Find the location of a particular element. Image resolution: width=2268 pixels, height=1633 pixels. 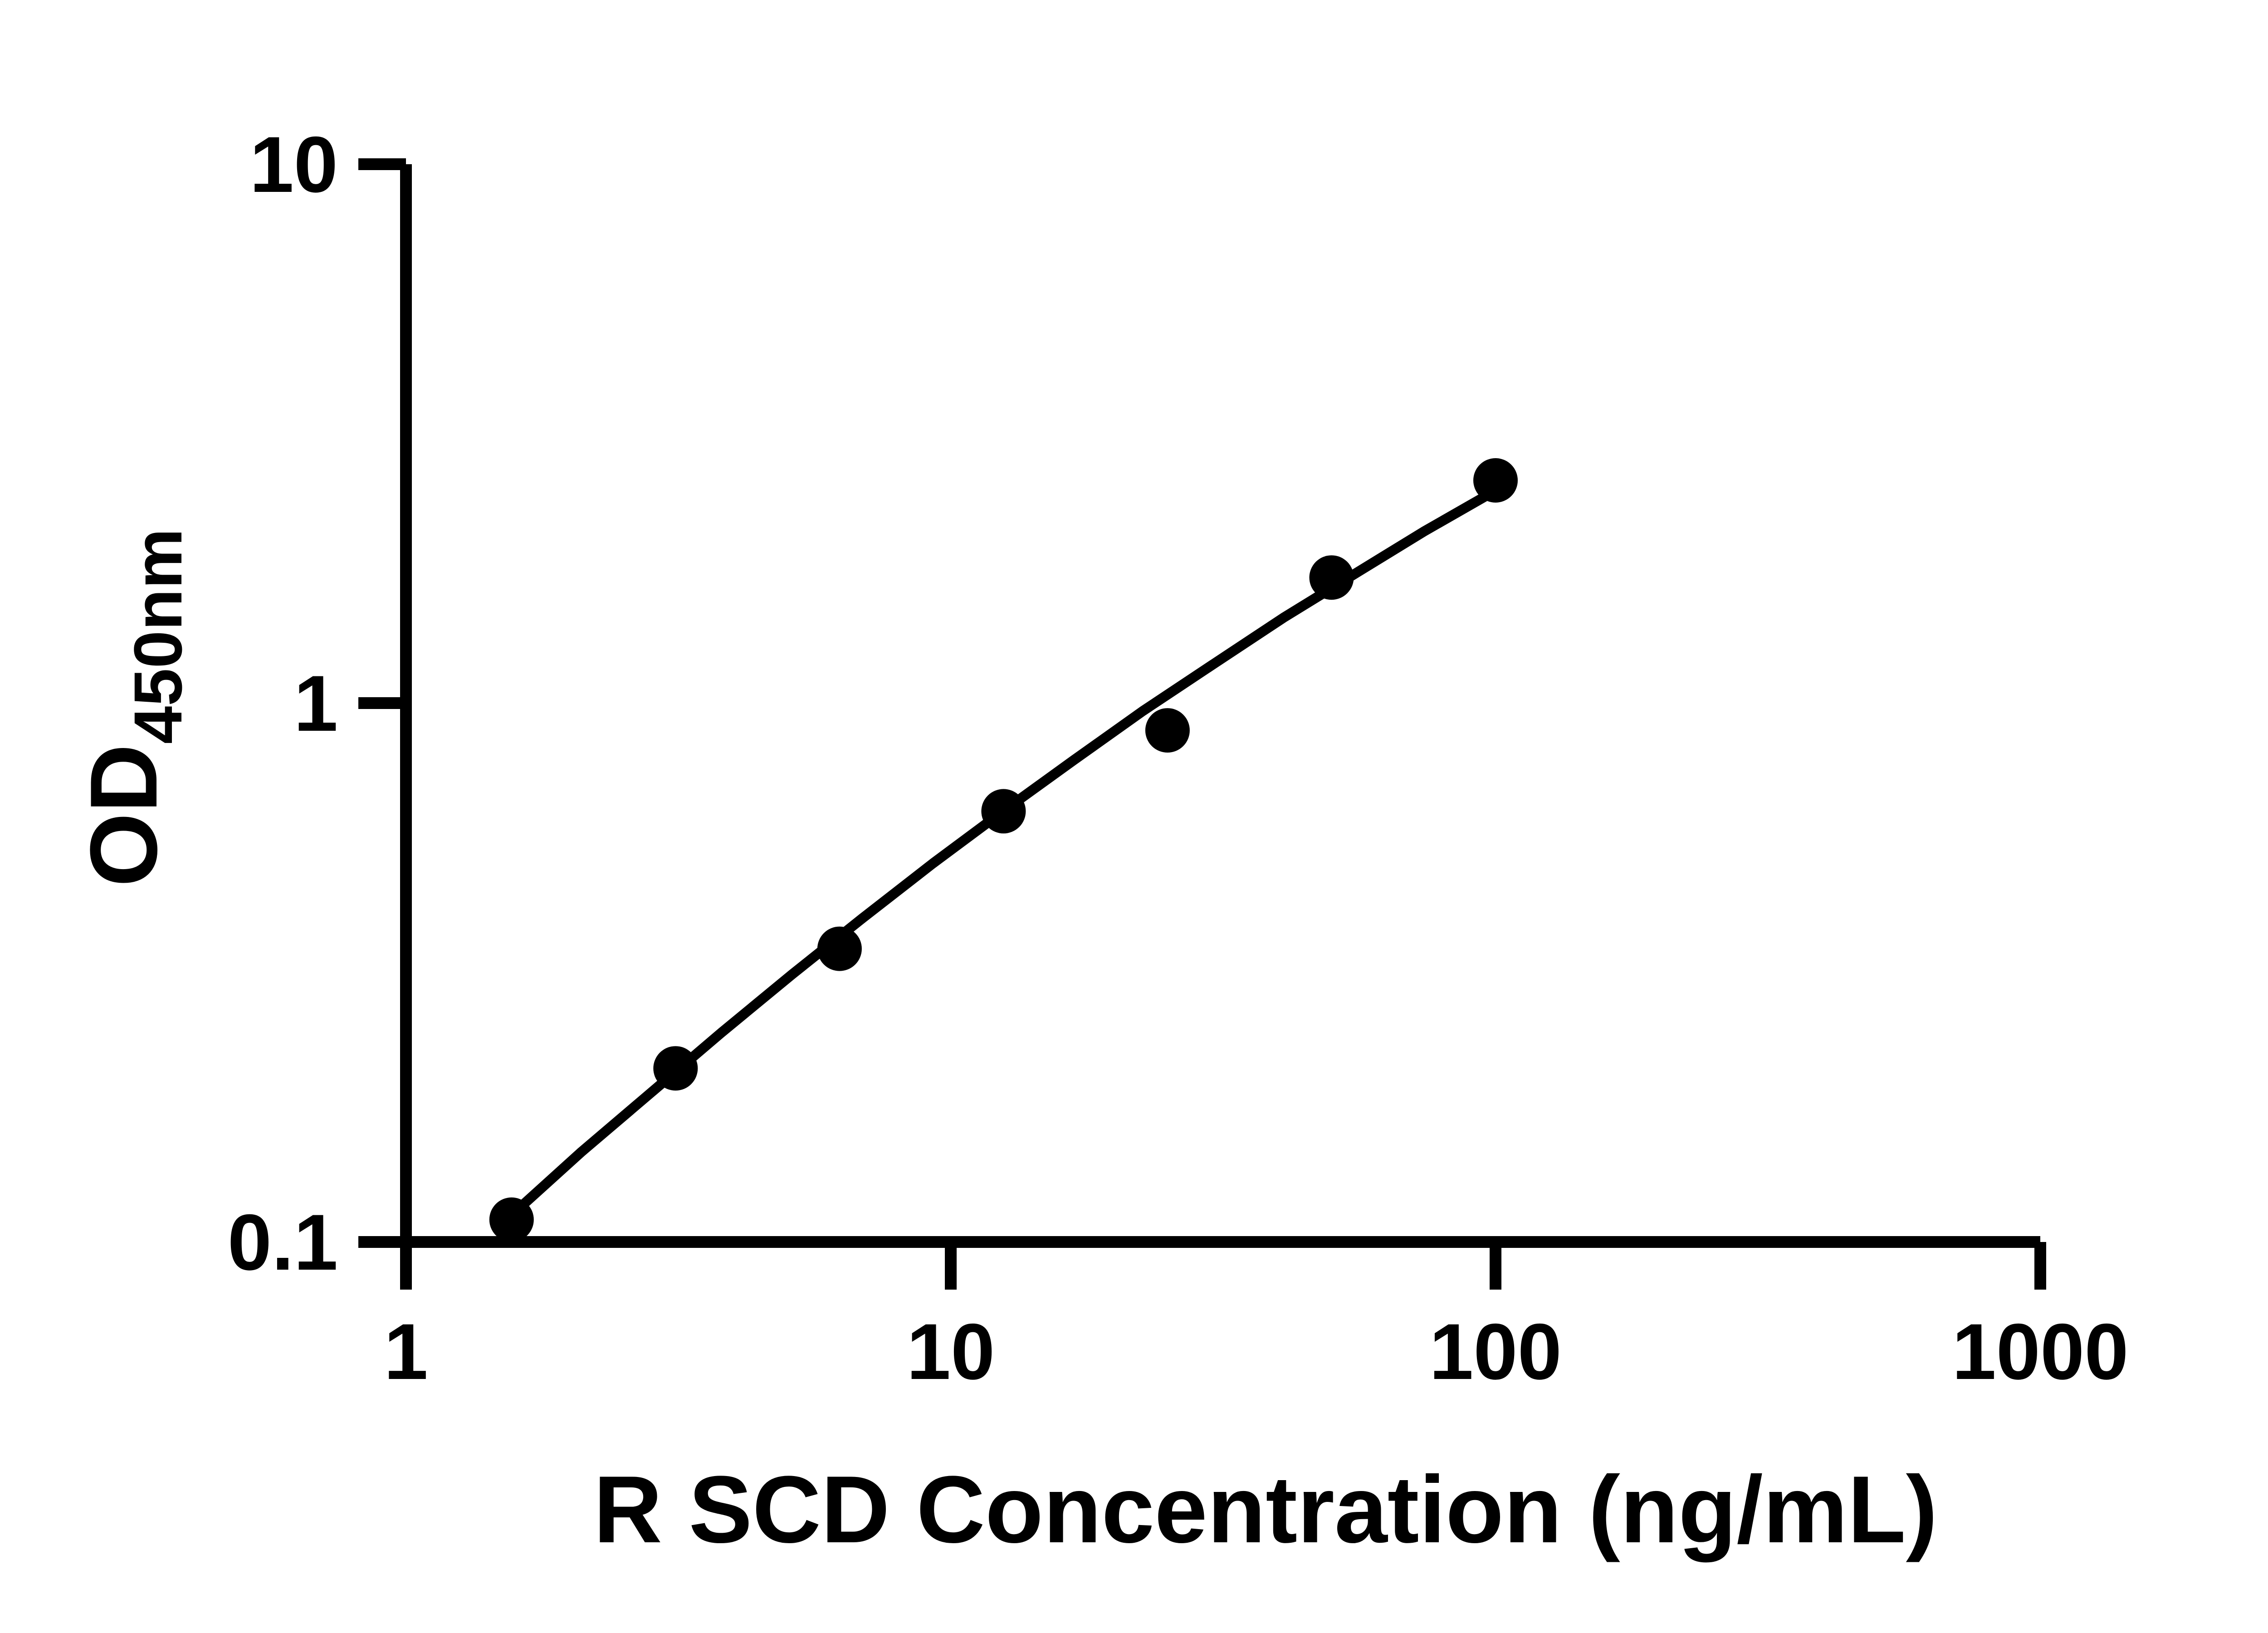

y-axis-title: OD450nm is located at coordinates (133, 707).